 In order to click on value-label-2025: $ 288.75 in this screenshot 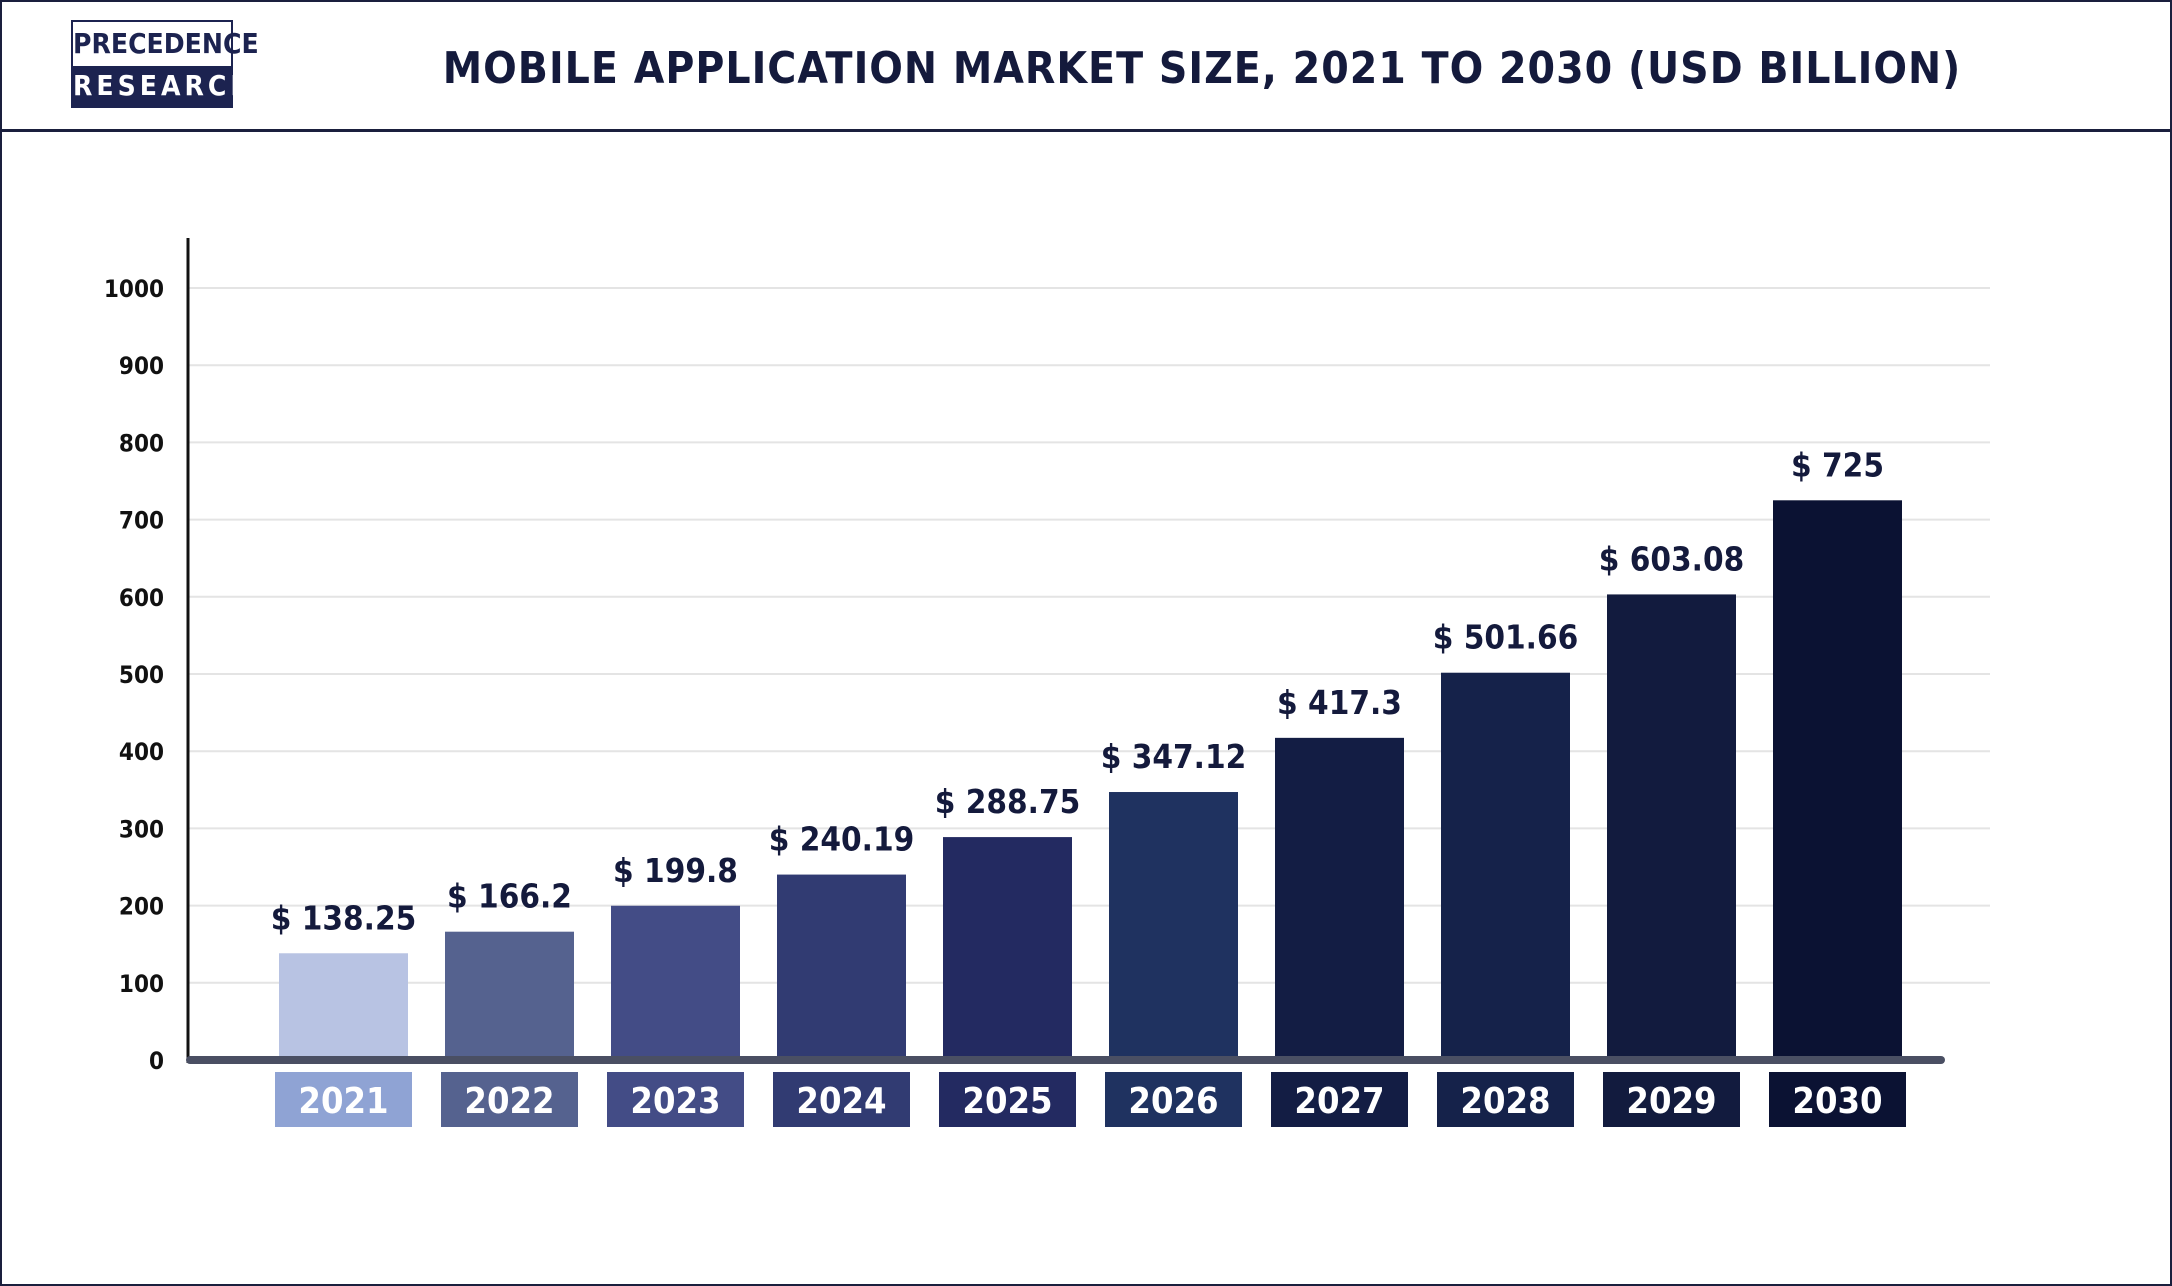, I will do `click(1008, 801)`.